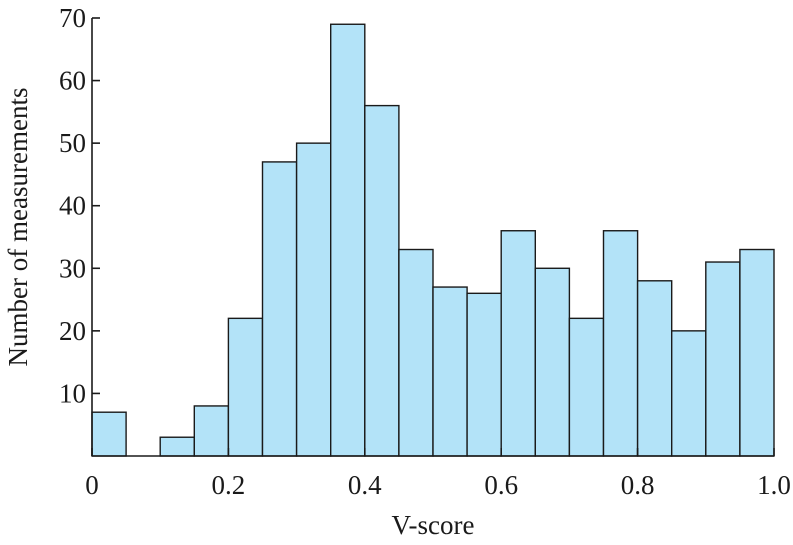 The width and height of the screenshot is (793, 545). I want to click on x-axis-title: V-score, so click(433, 525).